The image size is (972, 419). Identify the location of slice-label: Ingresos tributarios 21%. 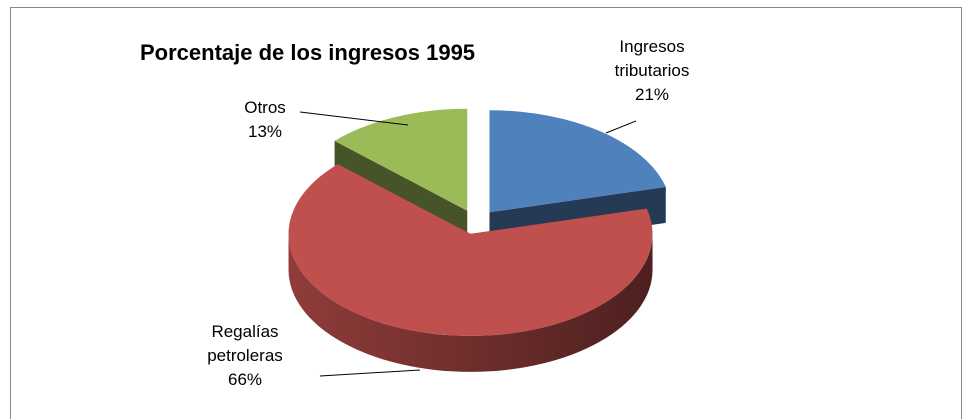
(652, 71).